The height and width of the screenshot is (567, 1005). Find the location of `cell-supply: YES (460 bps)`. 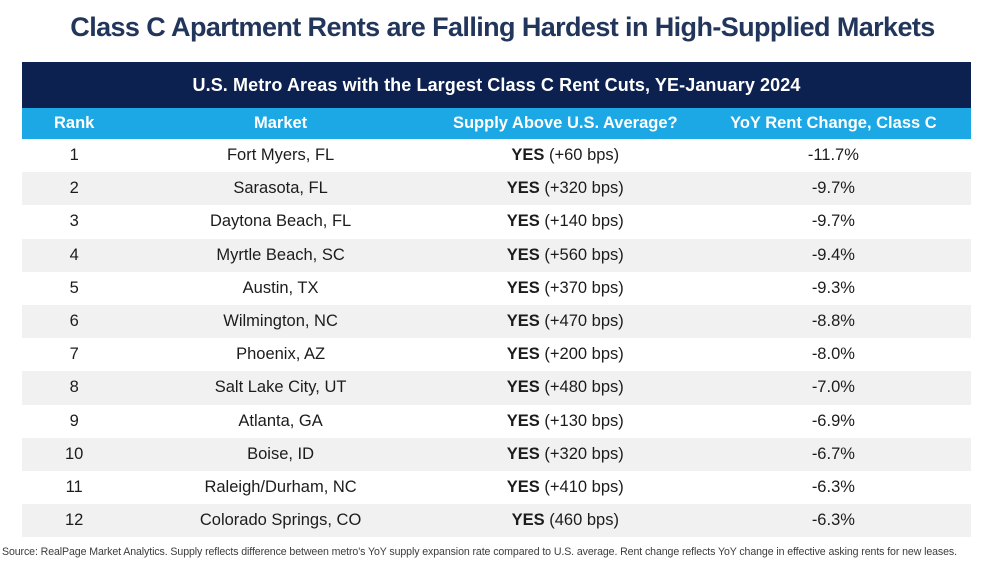

cell-supply: YES (460 bps) is located at coordinates (565, 520).